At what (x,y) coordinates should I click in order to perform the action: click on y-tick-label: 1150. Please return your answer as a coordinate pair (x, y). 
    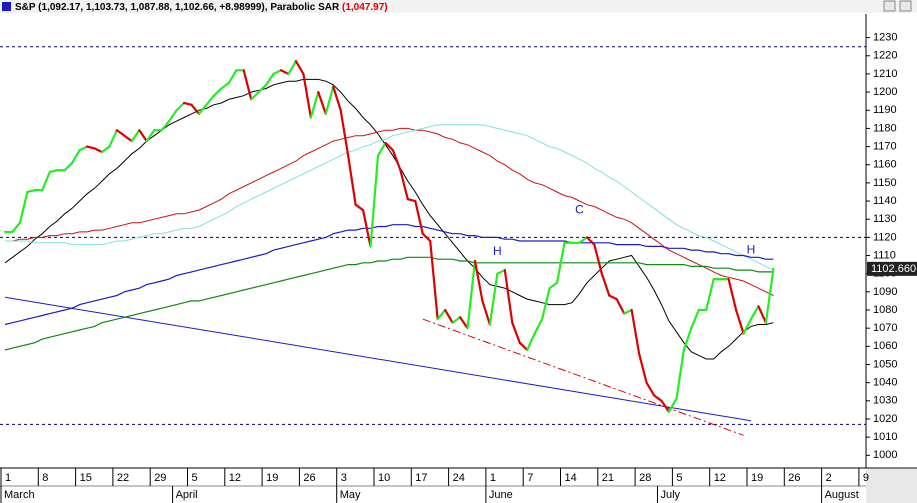
    Looking at the image, I should click on (885, 183).